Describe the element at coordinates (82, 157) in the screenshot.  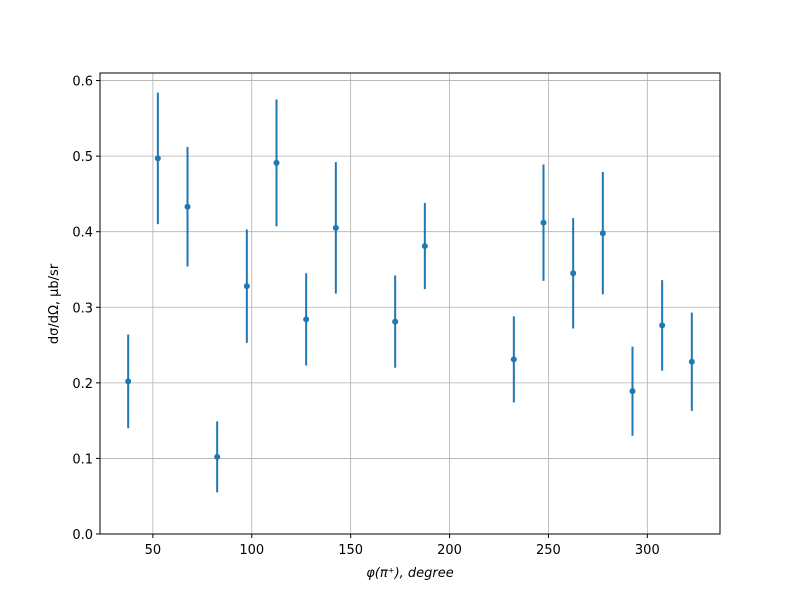
I see `y-tick-label: 0.5` at that location.